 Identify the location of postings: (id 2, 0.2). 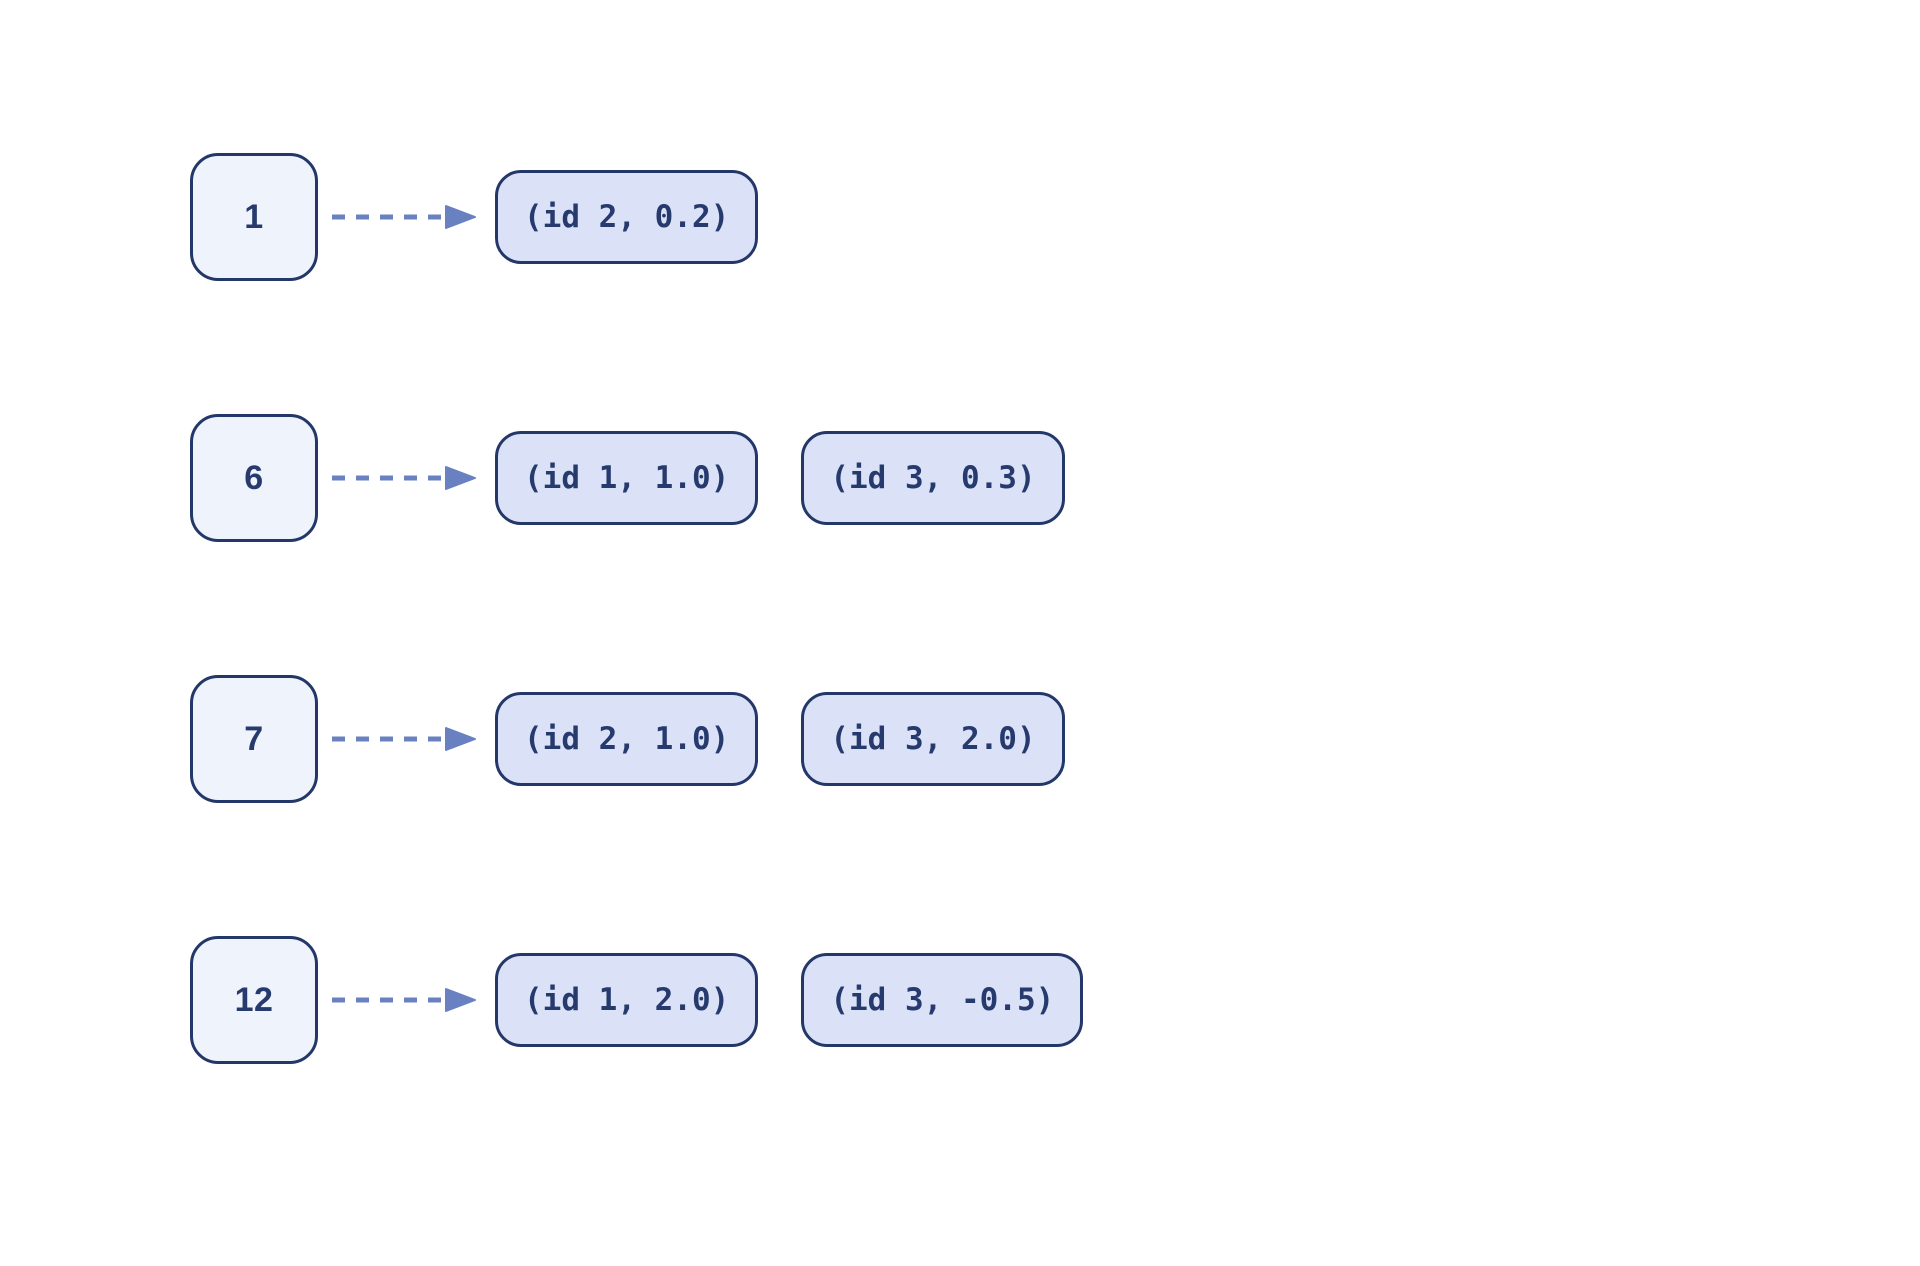
(627, 217).